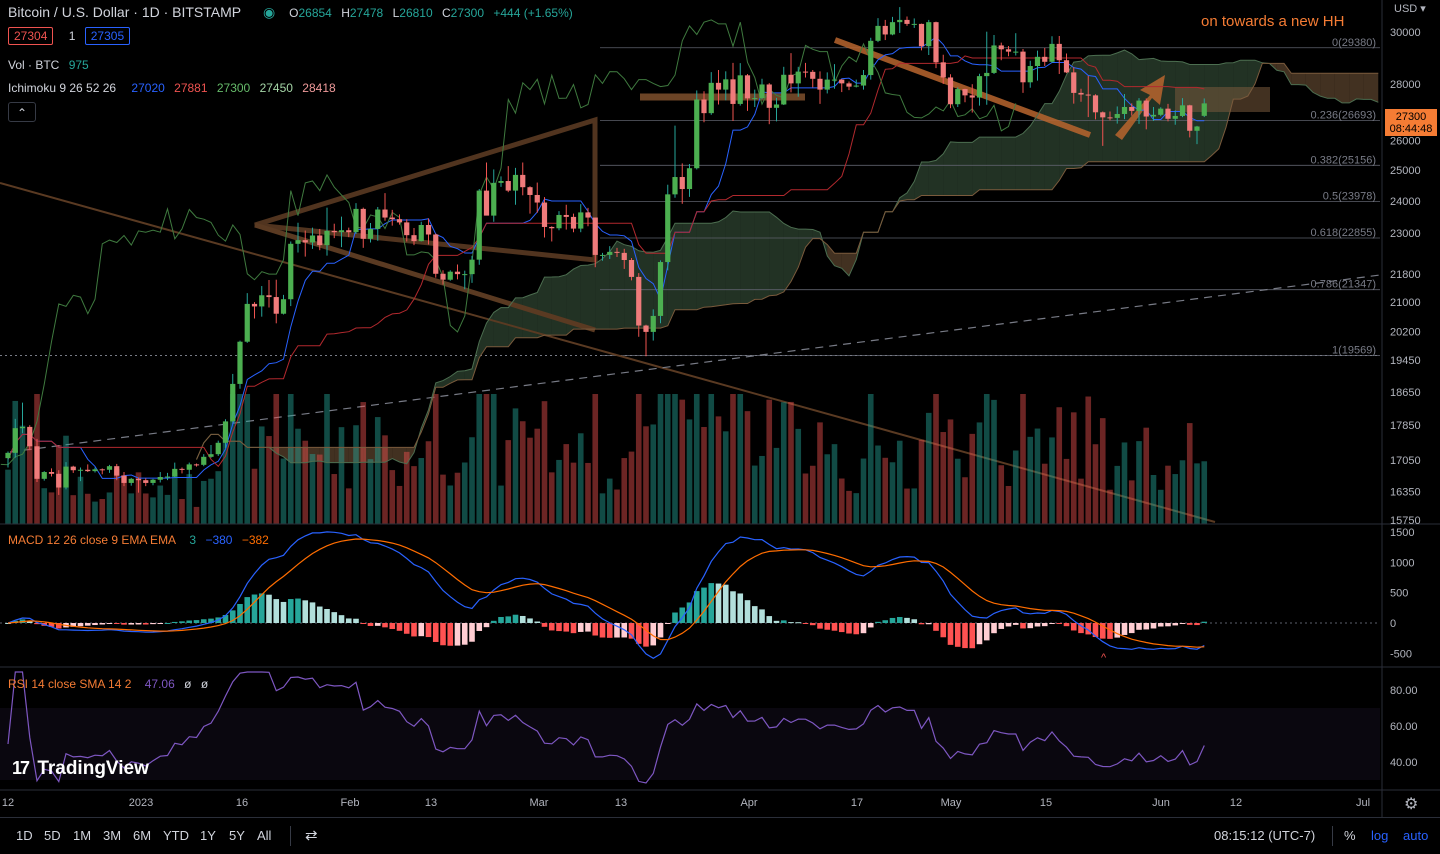 The height and width of the screenshot is (854, 1440). What do you see at coordinates (82, 835) in the screenshot?
I see `timeframe-1m: 1M` at bounding box center [82, 835].